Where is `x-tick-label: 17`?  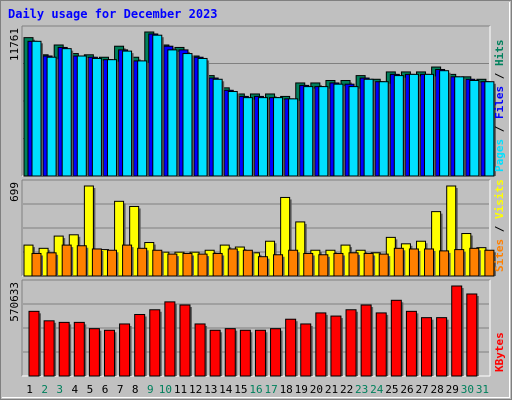
x-tick-label: 17 is located at coordinates (270, 389).